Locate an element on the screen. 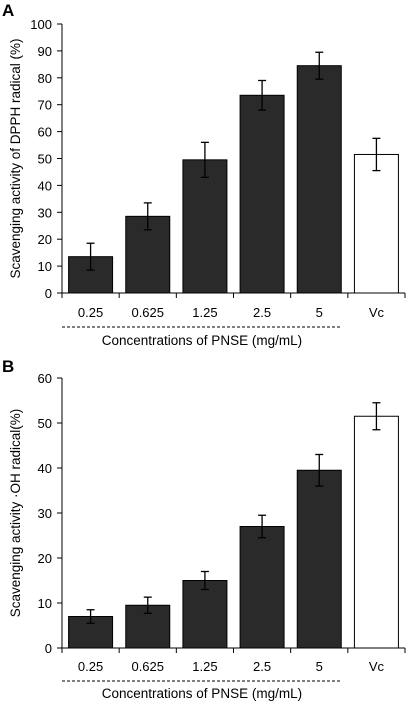  y-tick-label: 80 is located at coordinates (45, 78).